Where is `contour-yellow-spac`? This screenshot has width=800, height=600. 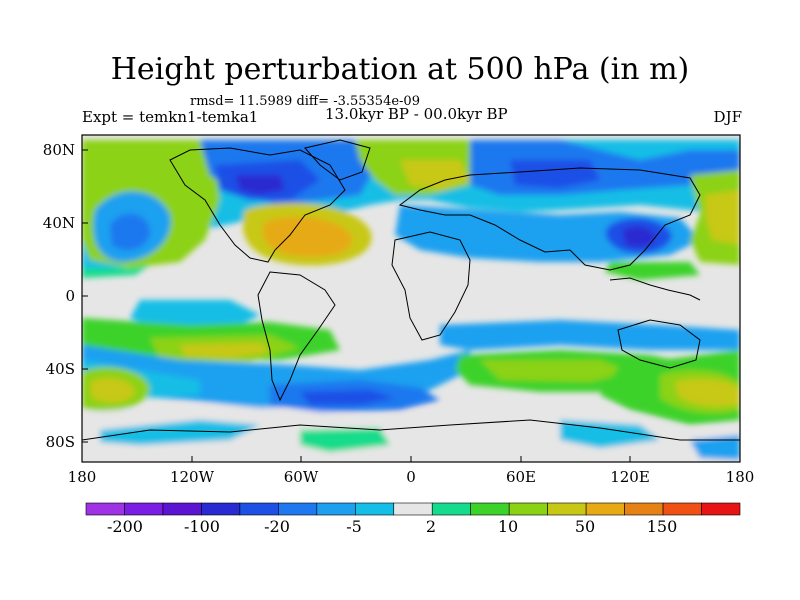
contour-yellow-spac is located at coordinates (225, 350).